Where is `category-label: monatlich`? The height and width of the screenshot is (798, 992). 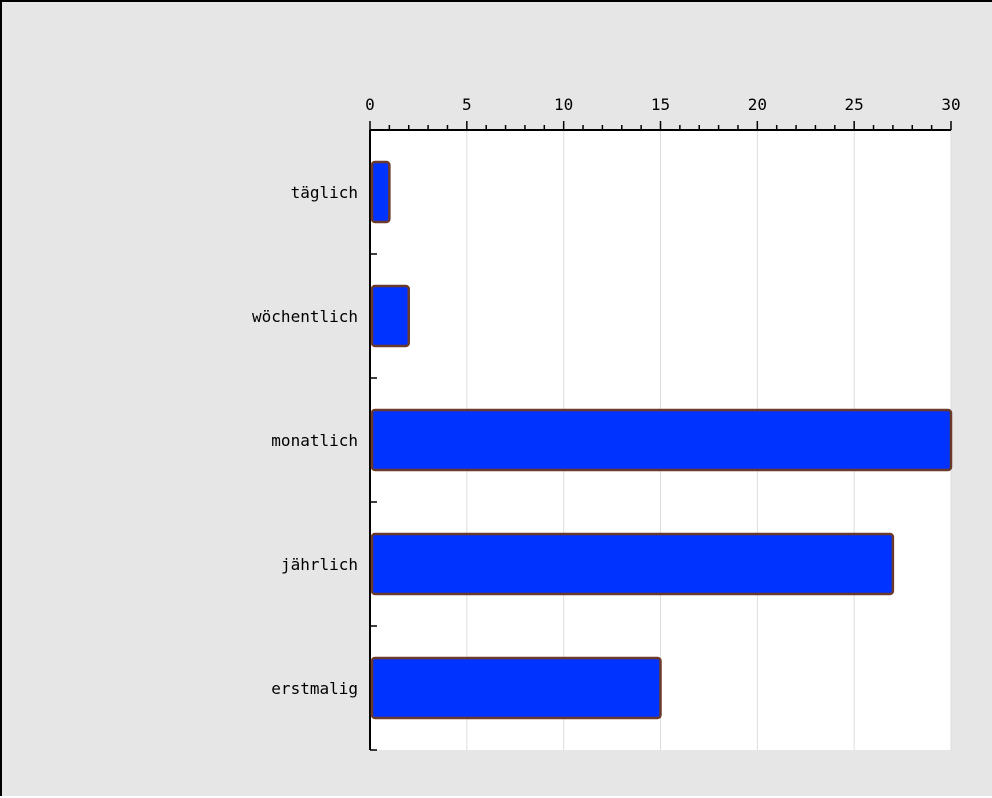 category-label: monatlich is located at coordinates (314, 440).